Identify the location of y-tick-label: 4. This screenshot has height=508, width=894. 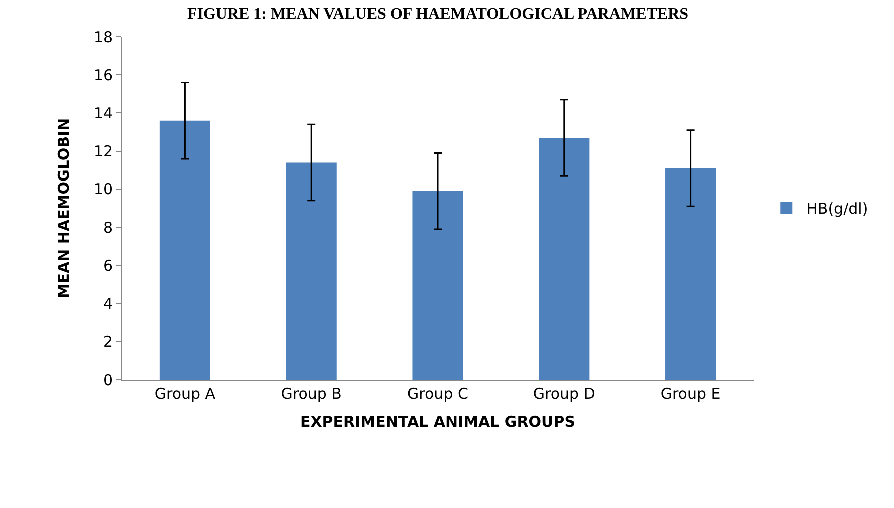
(108, 304).